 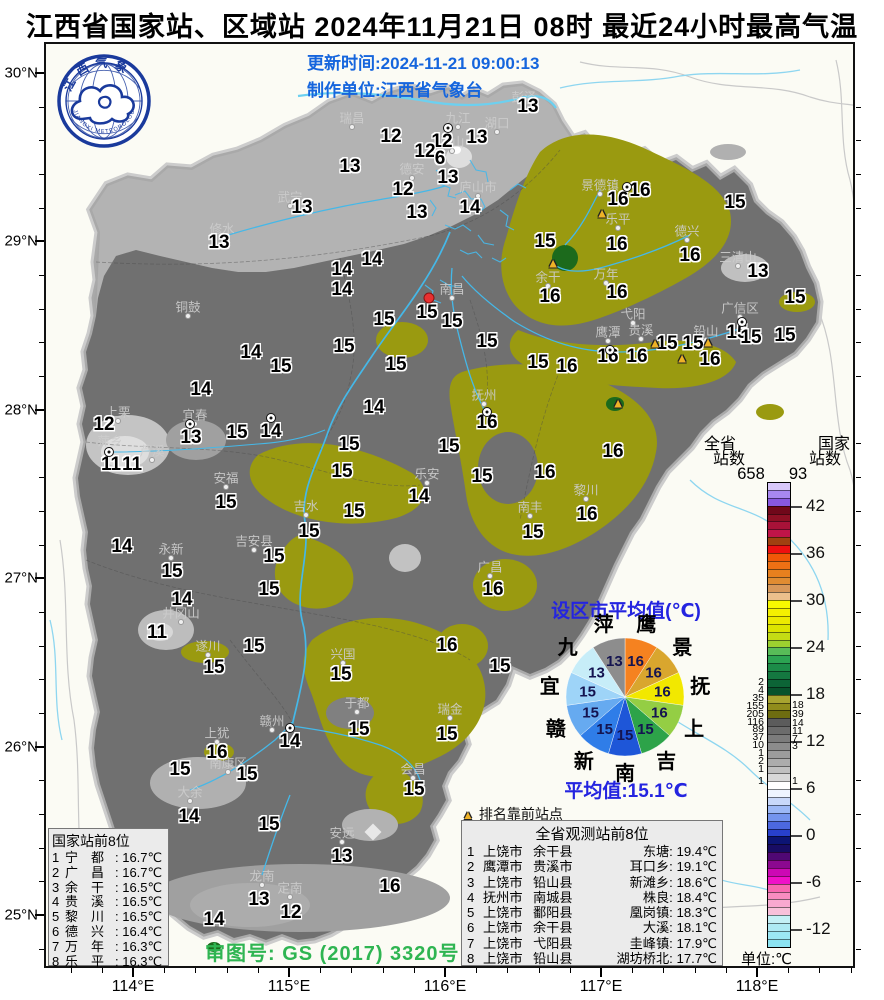 I want to click on pie-city-label: 赣, so click(x=556, y=729).